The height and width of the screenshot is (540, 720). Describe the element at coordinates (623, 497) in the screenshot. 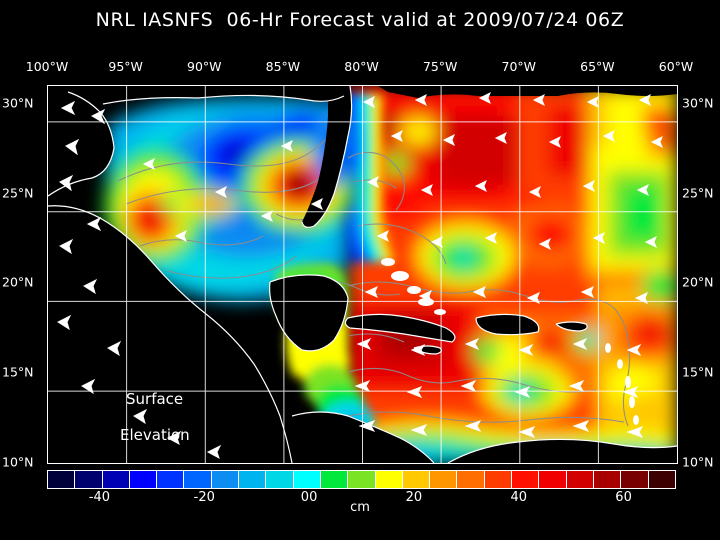

I see `colorbar-tick-5: 60` at that location.